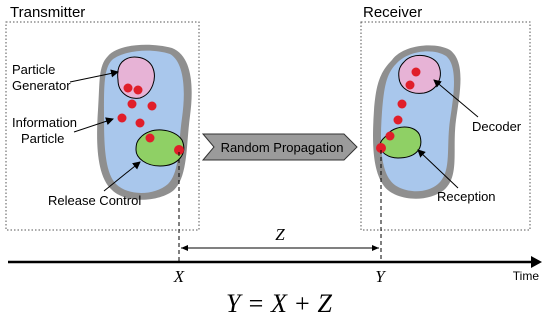  Describe the element at coordinates (381, 148) in the screenshot. I see `arriving-particle` at that location.